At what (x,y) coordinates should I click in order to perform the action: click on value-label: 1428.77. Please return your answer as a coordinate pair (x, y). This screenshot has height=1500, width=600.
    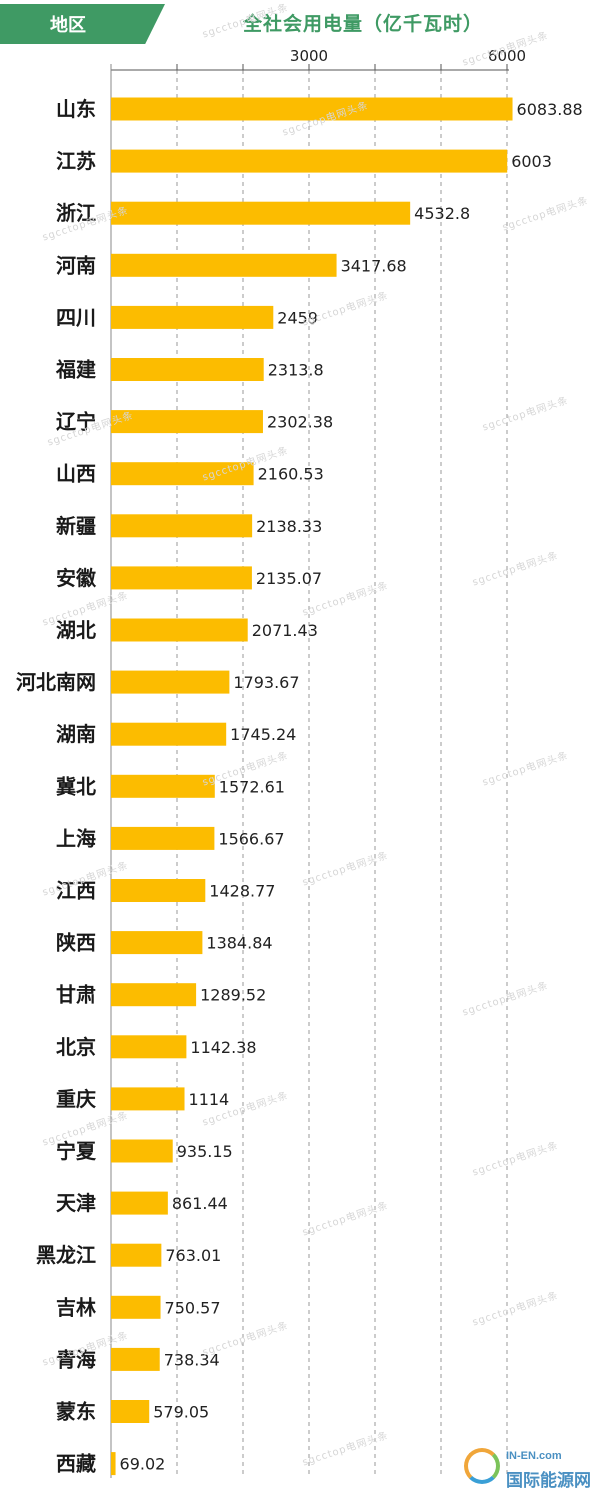
    Looking at the image, I should click on (242, 891).